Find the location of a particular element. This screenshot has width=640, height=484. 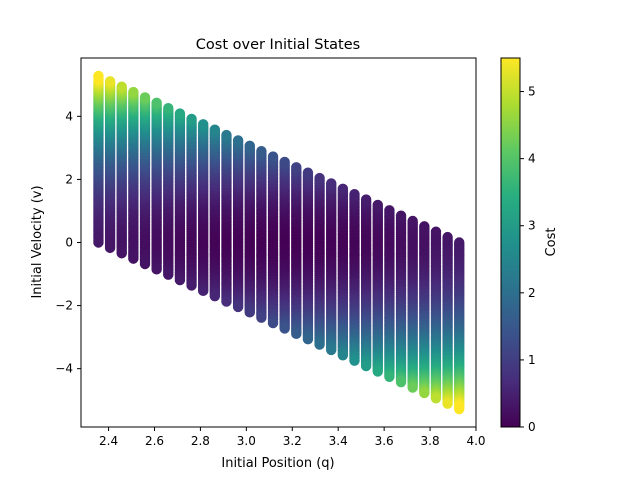

y-tick-label: 0 is located at coordinates (69, 243).